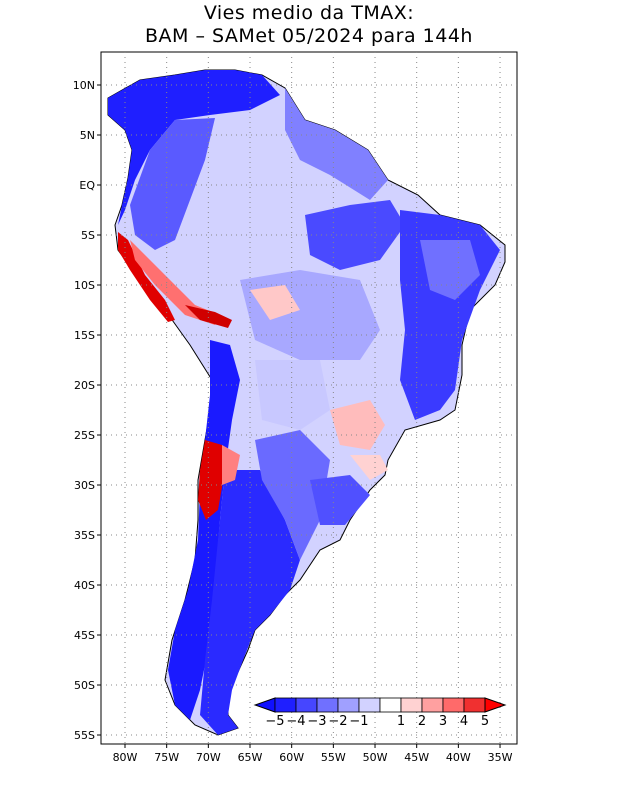 The height and width of the screenshot is (800, 618). Describe the element at coordinates (316, 721) in the screenshot. I see `colorbar-label: −3` at that location.